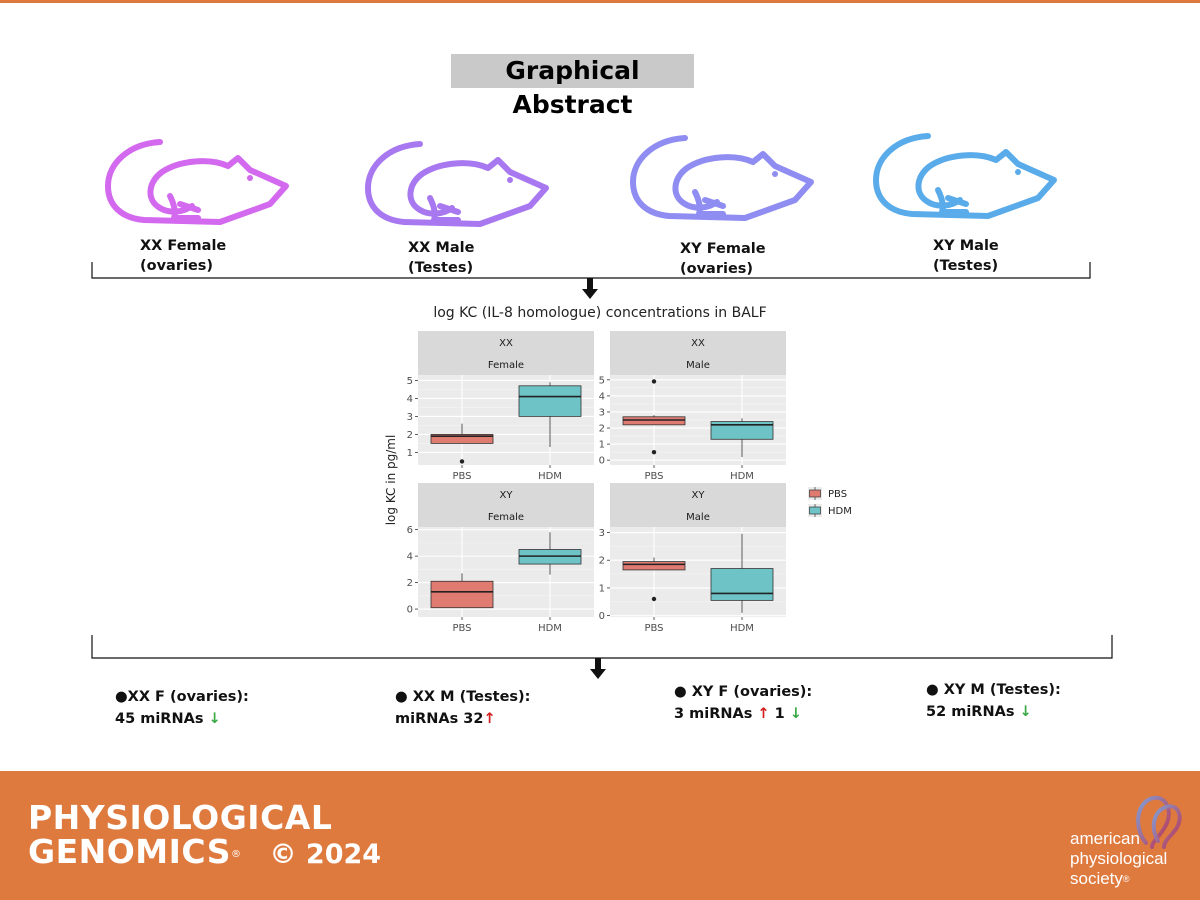 The image size is (1200, 900). I want to click on y-tick-label: 6, so click(410, 530).